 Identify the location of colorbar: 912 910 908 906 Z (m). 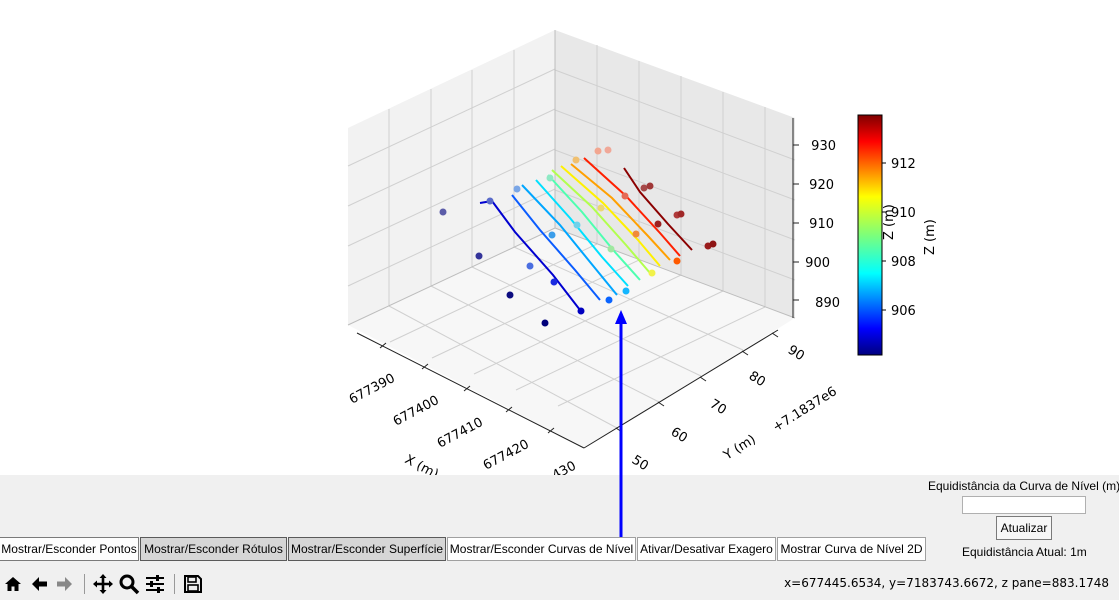
(897, 235).